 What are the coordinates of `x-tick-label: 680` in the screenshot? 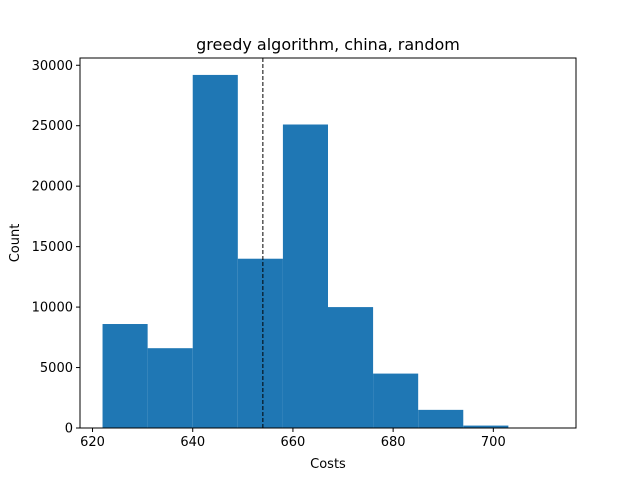 It's located at (393, 442).